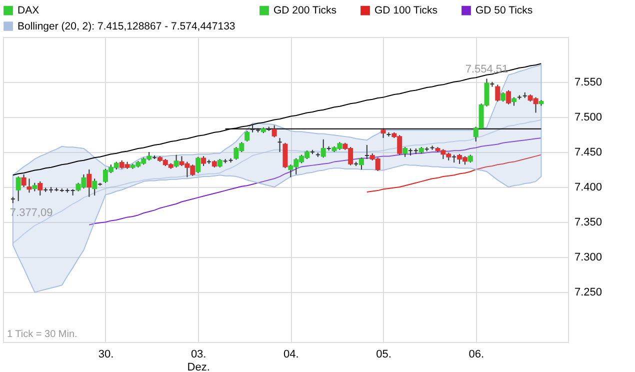 This screenshot has height=372, width=635. Describe the element at coordinates (504, 10) in the screenshot. I see `legend-label: GD 50 Ticks` at that location.